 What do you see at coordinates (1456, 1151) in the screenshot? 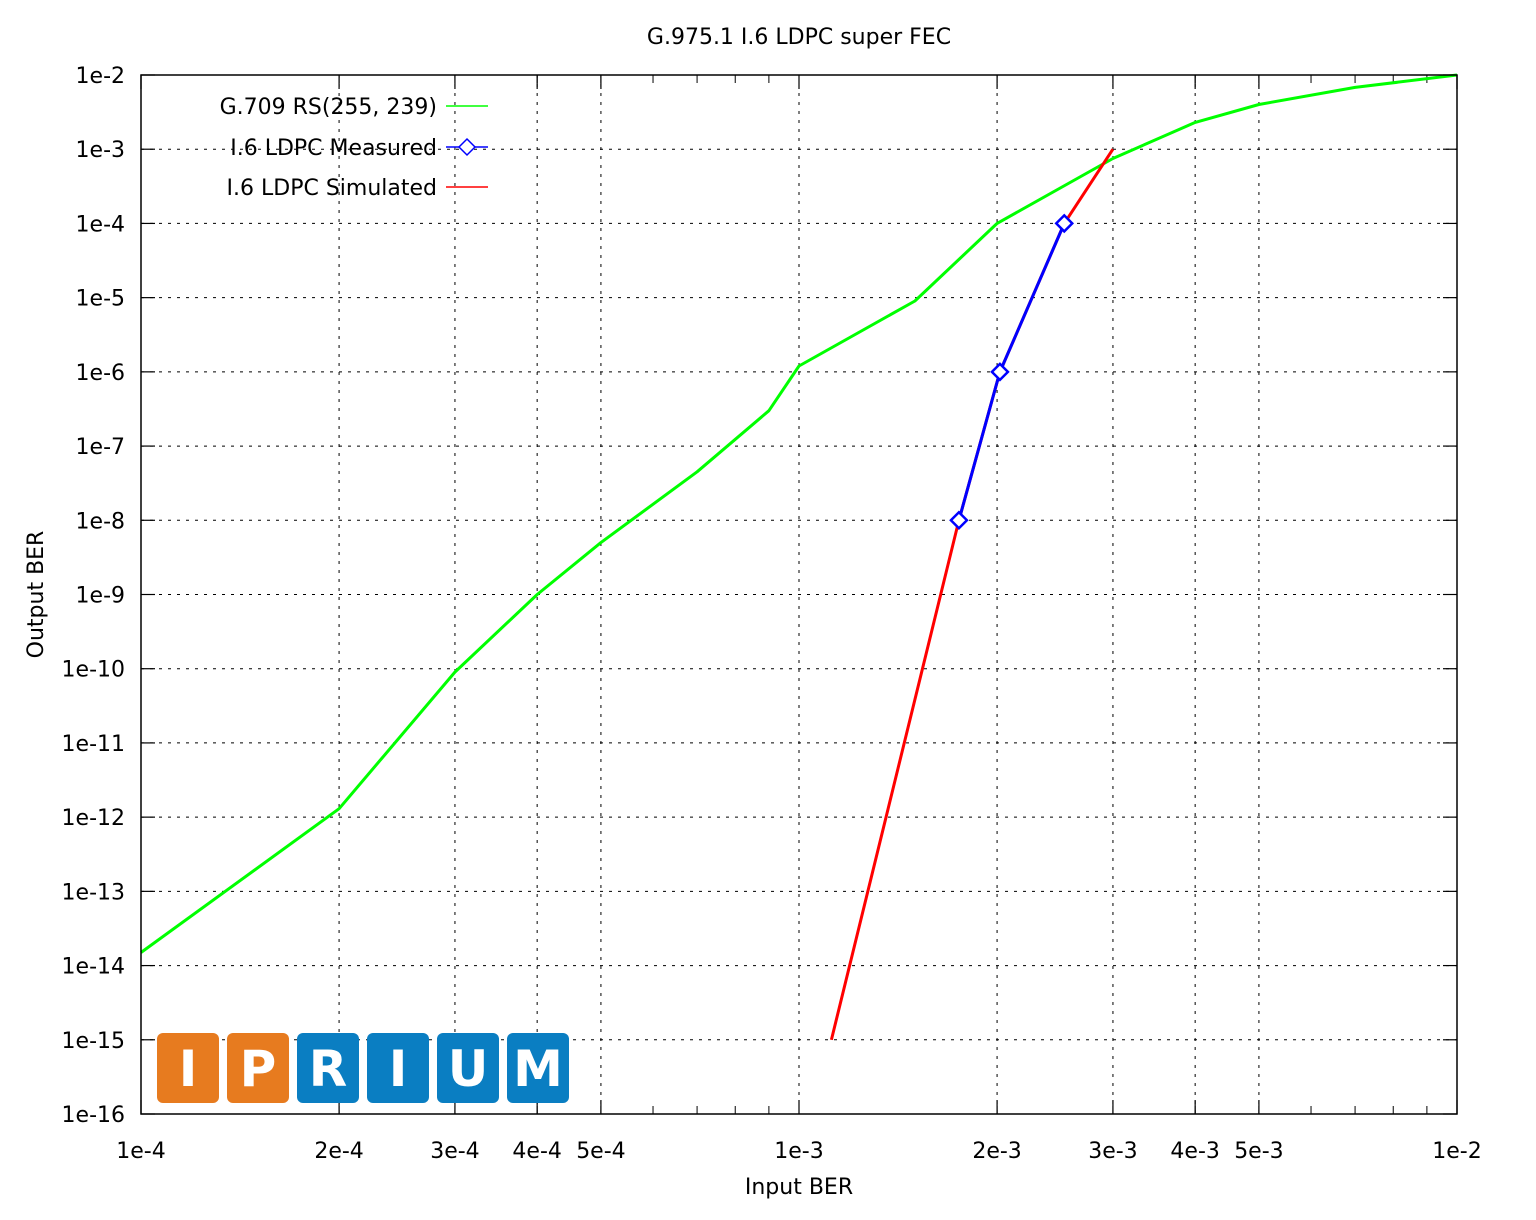
I see `x-tick-label: 1e-2` at bounding box center [1456, 1151].